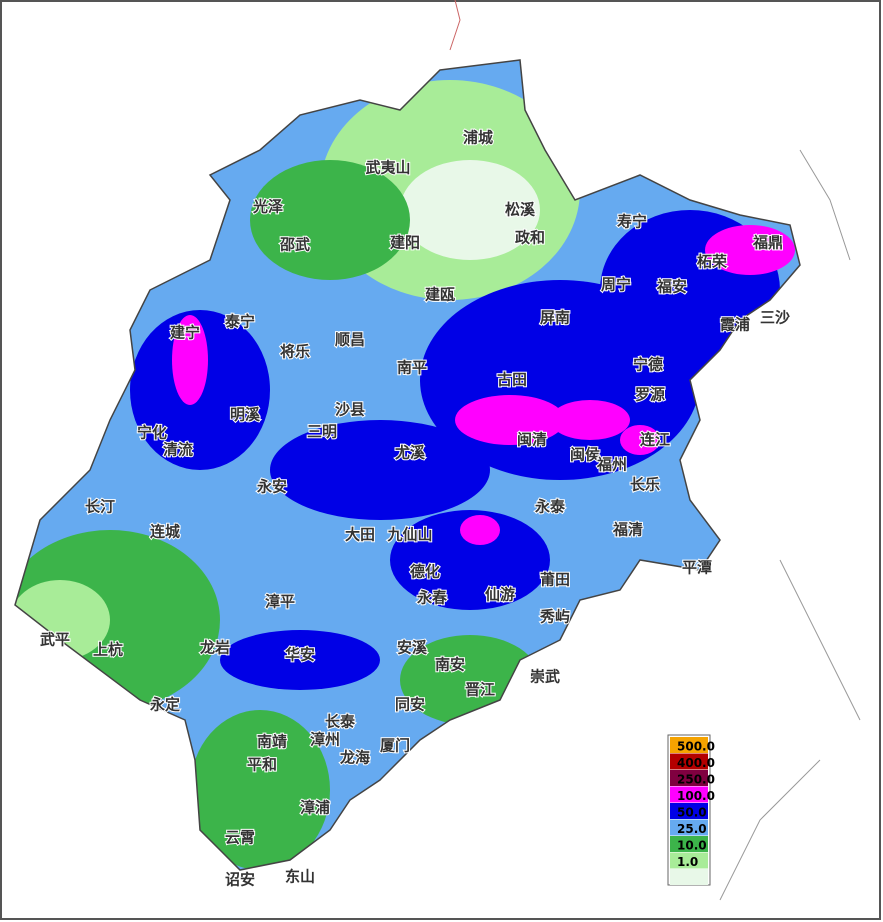  What do you see at coordinates (645, 485) in the screenshot?
I see `place-label: 长乐` at bounding box center [645, 485].